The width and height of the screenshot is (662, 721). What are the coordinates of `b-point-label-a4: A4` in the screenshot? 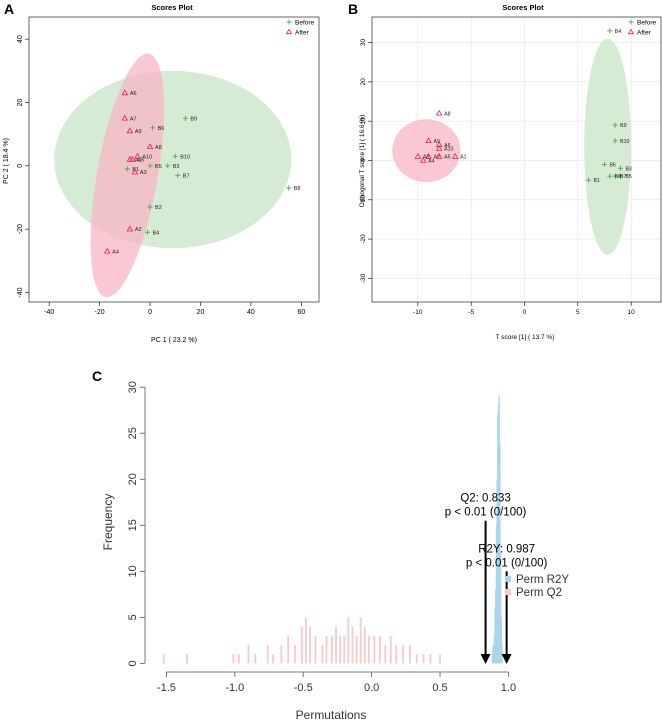 It's located at (431, 161).